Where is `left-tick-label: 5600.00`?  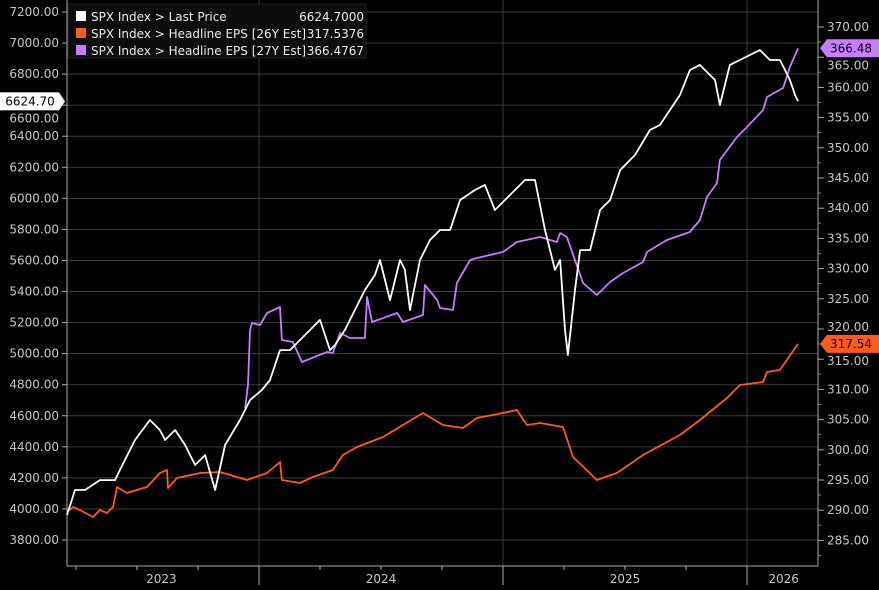
left-tick-label: 5600.00 is located at coordinates (34, 260).